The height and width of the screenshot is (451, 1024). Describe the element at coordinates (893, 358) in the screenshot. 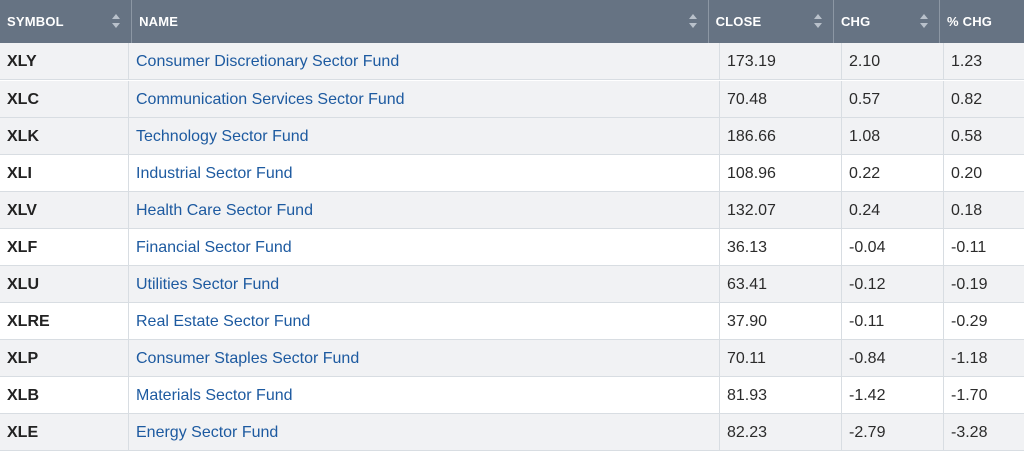

I see `chg-cell: -0.84` at that location.